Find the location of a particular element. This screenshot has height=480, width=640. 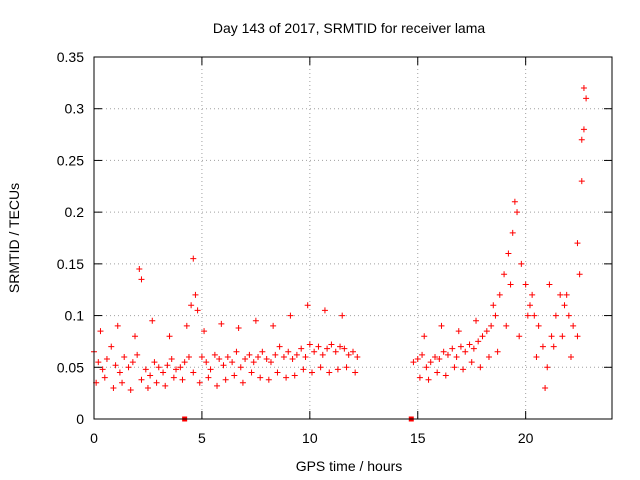

y-tick-label: 0.25 is located at coordinates (70, 160).